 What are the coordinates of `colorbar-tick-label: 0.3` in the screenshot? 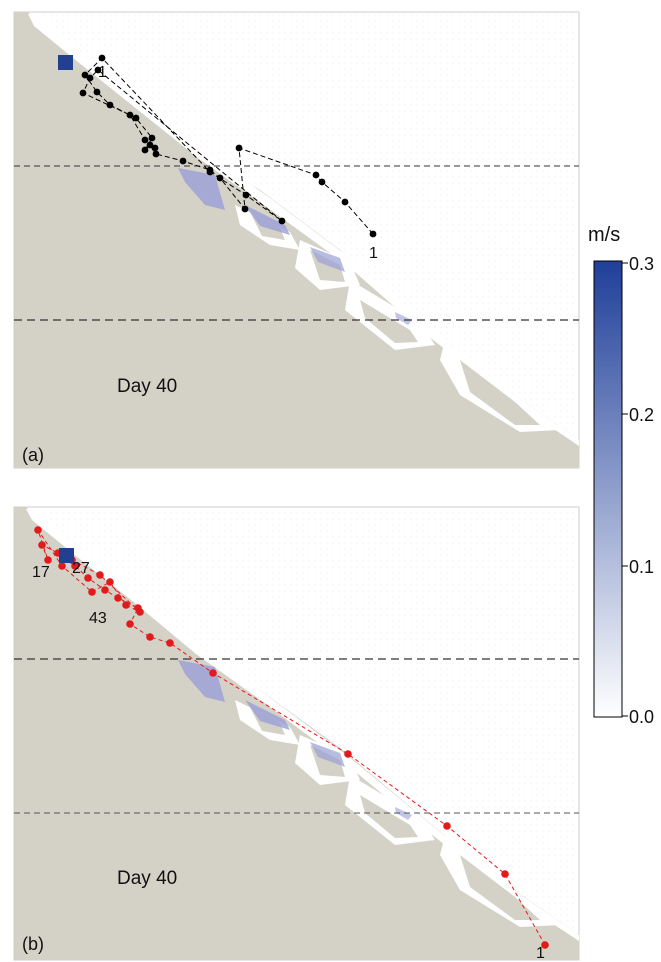 It's located at (641, 264).